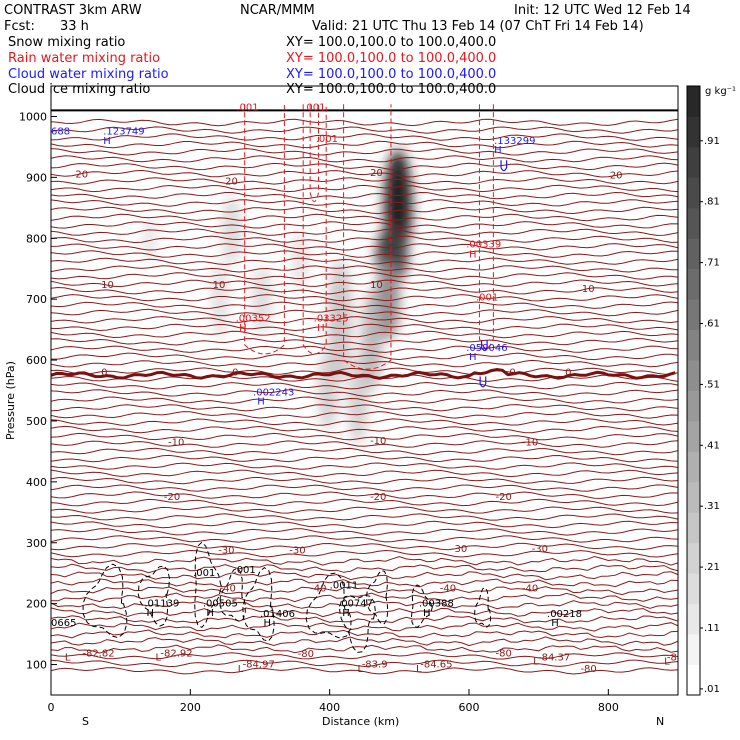  What do you see at coordinates (608, 707) in the screenshot?
I see `x-tick-label: 800` at bounding box center [608, 707].